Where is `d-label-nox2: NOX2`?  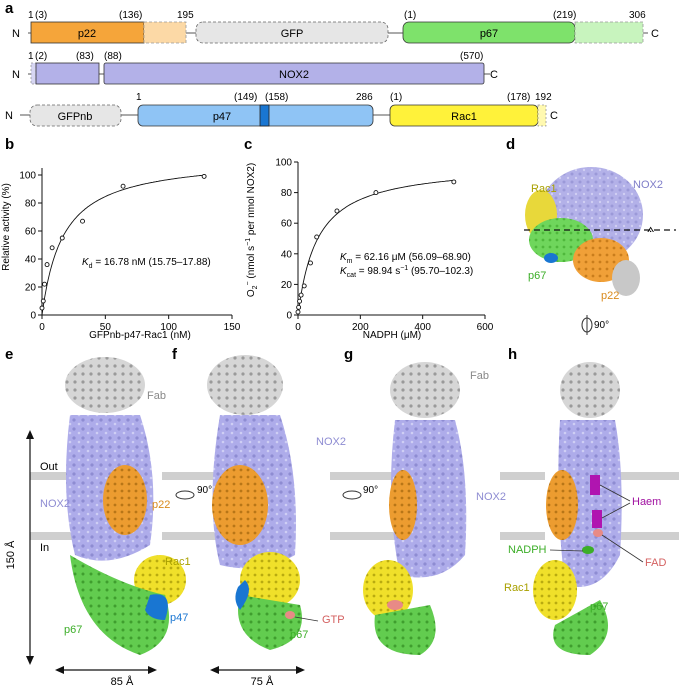
d-label-nox2: NOX2 is located at coordinates (648, 185).